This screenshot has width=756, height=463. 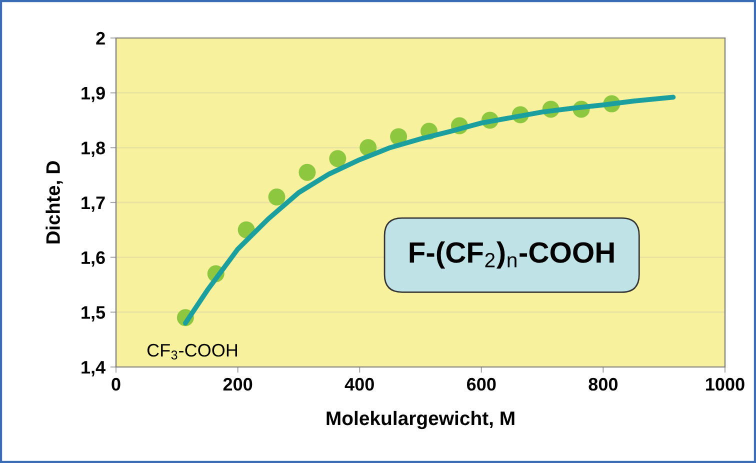 I want to click on y-tick-label: 1,5, so click(x=94, y=314).